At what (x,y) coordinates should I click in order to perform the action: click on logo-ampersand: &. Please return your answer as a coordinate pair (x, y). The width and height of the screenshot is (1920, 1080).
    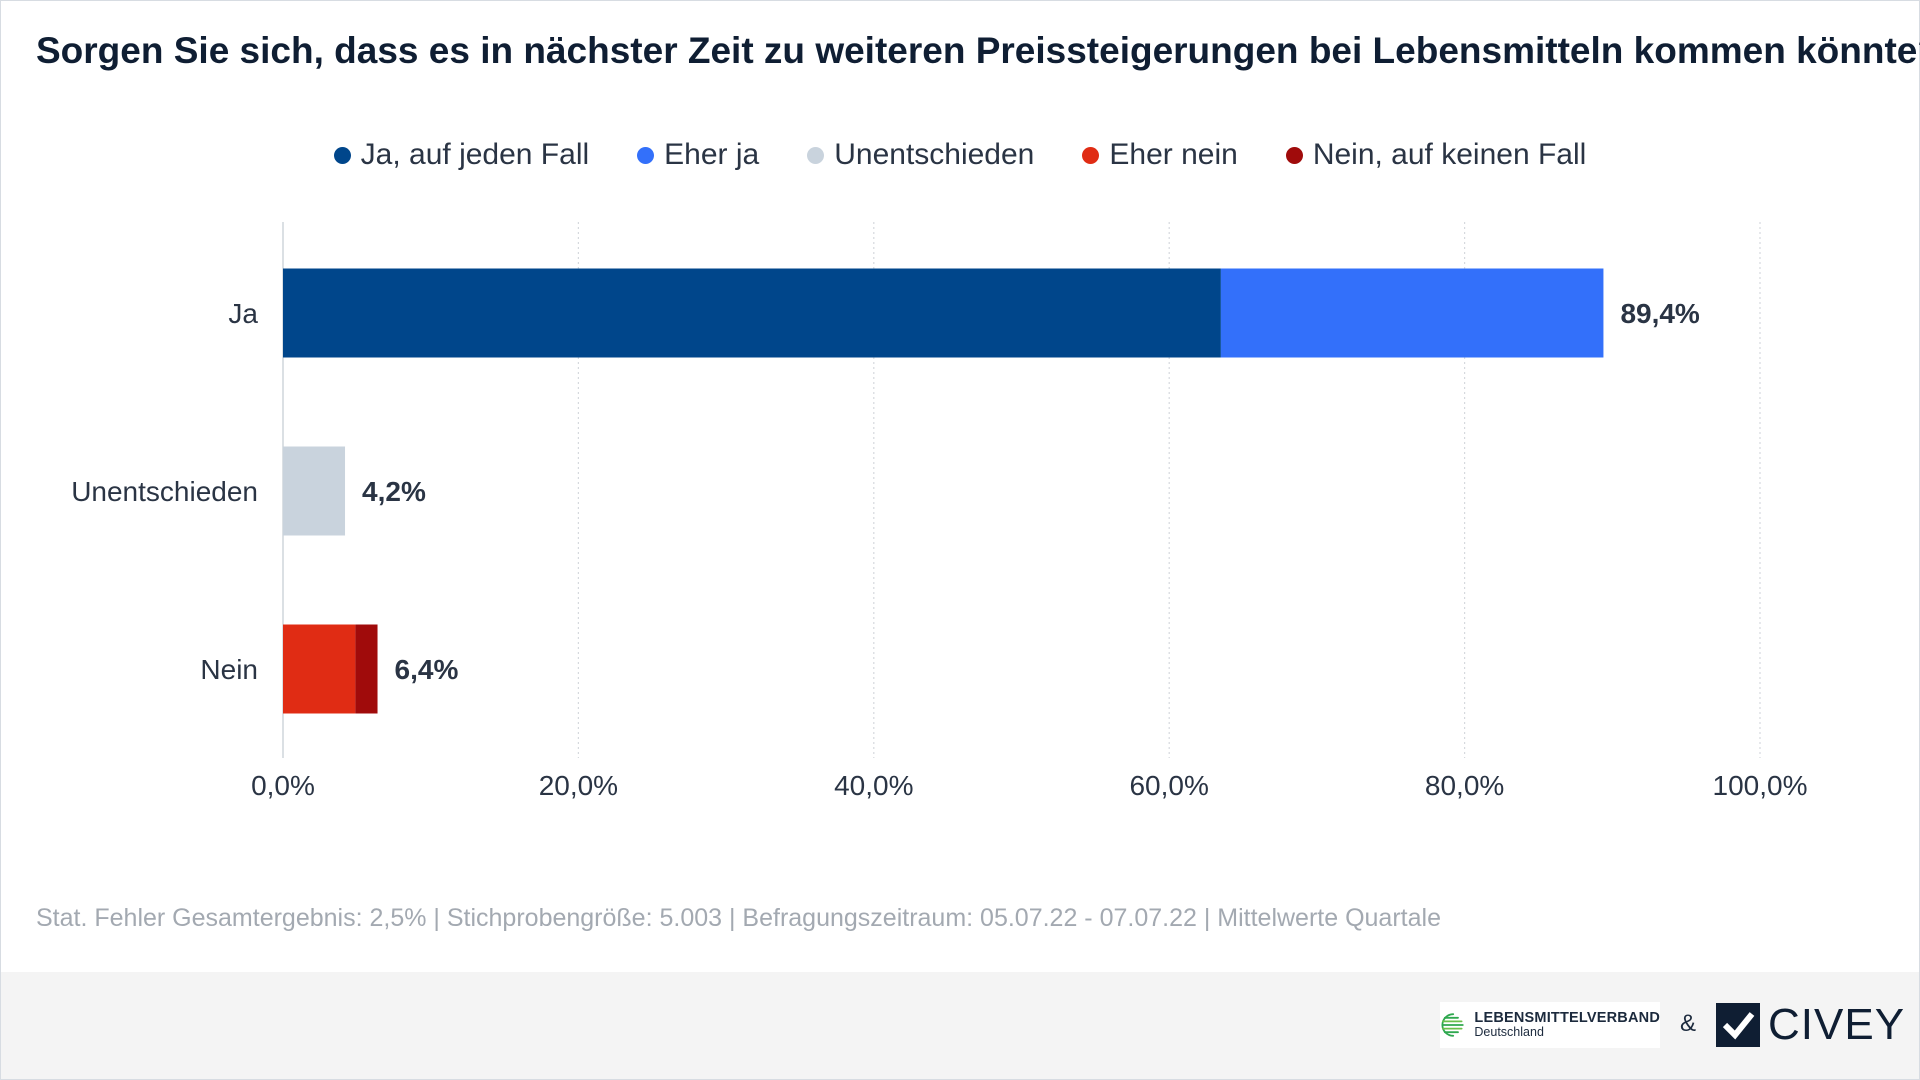
    Looking at the image, I should click on (1688, 1023).